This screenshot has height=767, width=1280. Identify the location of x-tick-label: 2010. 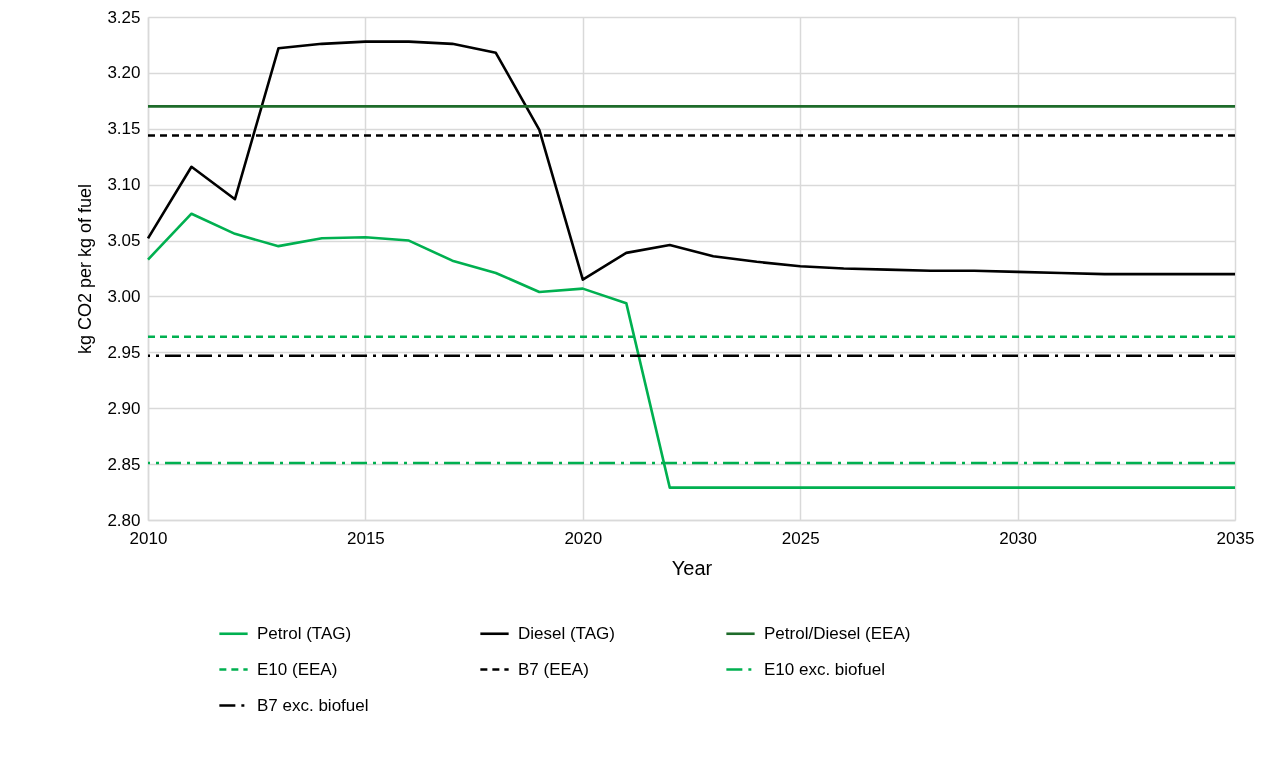
(148, 538).